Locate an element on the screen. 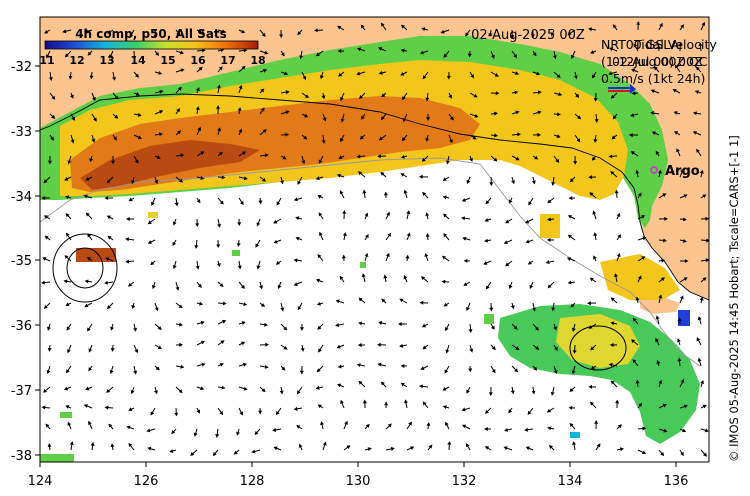 The image size is (750, 496). legend-scale-text: 0.5m/s (1kt 24h) is located at coordinates (653, 78).